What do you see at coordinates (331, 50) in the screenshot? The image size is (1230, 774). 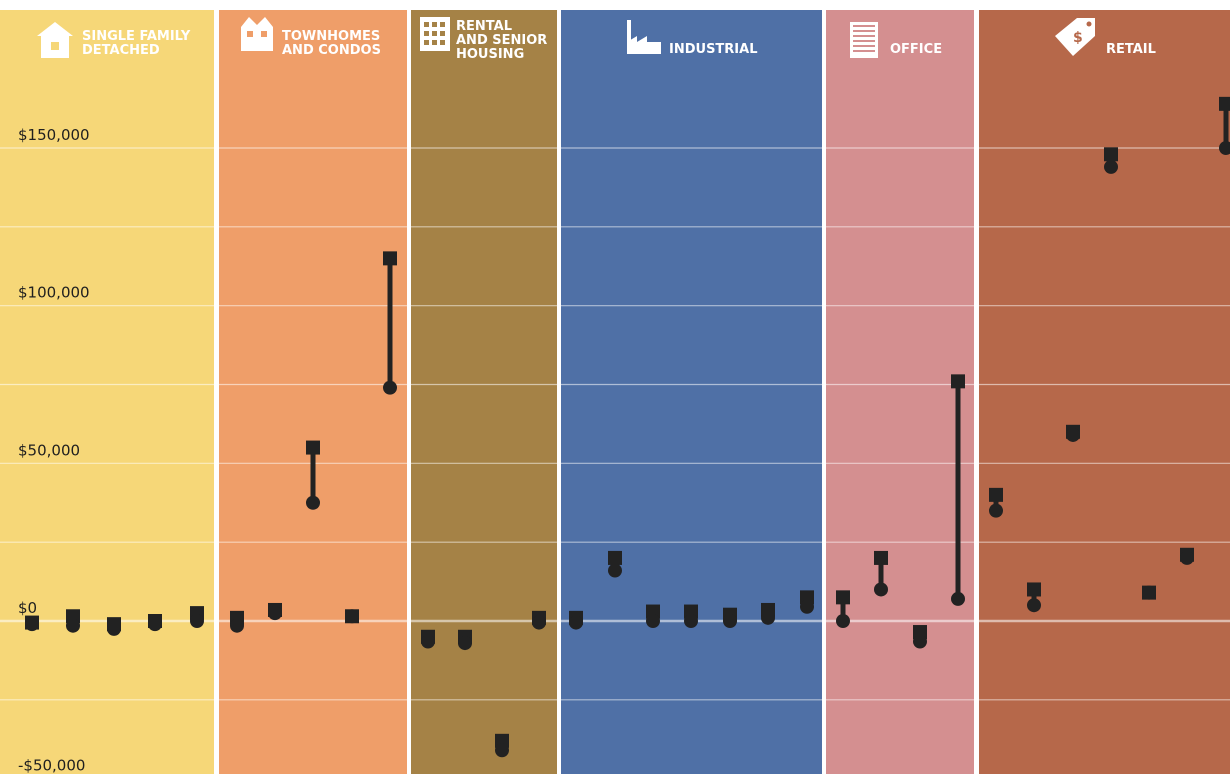 I see `category-label: AND CONDOS` at bounding box center [331, 50].